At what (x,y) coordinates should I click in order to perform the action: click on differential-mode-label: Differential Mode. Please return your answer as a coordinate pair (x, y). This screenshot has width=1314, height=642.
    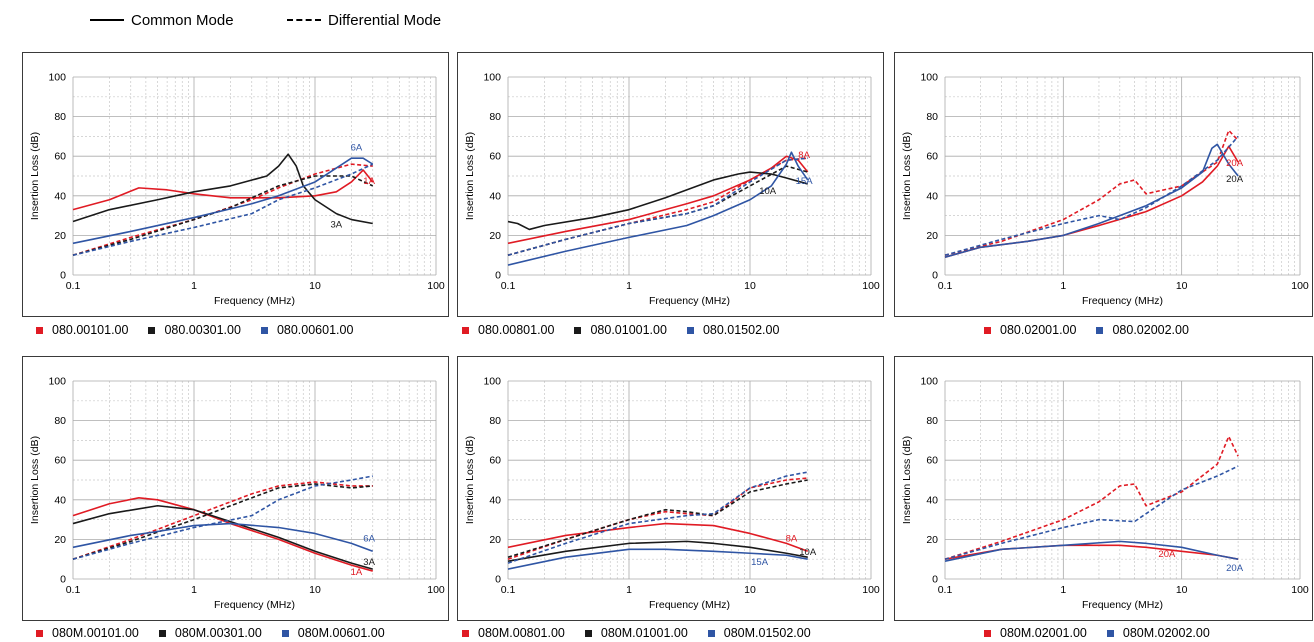
    Looking at the image, I should click on (385, 20).